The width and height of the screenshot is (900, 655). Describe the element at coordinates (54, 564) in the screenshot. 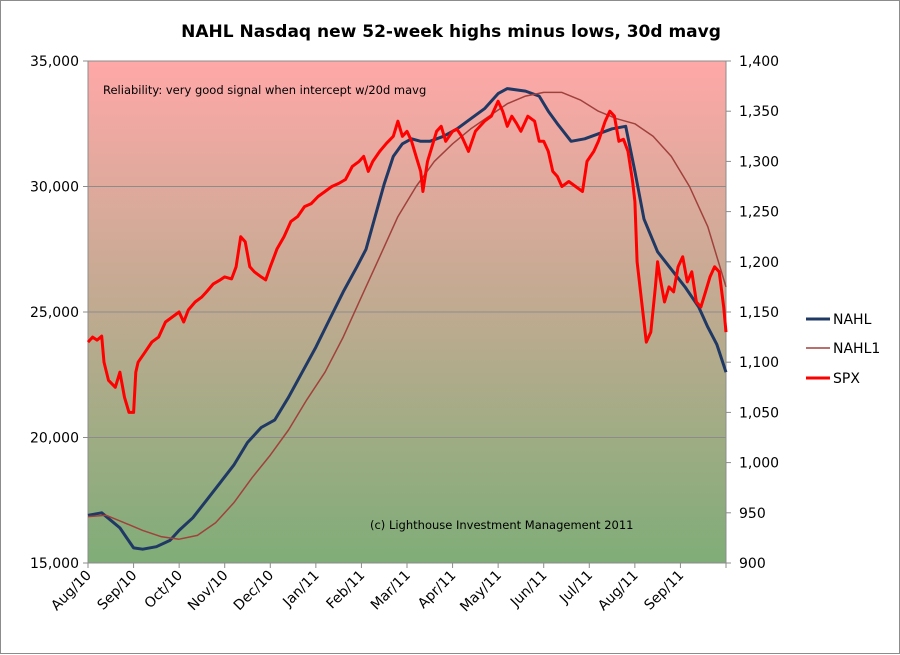

I see `y-left-tick-label: 15,000` at that location.